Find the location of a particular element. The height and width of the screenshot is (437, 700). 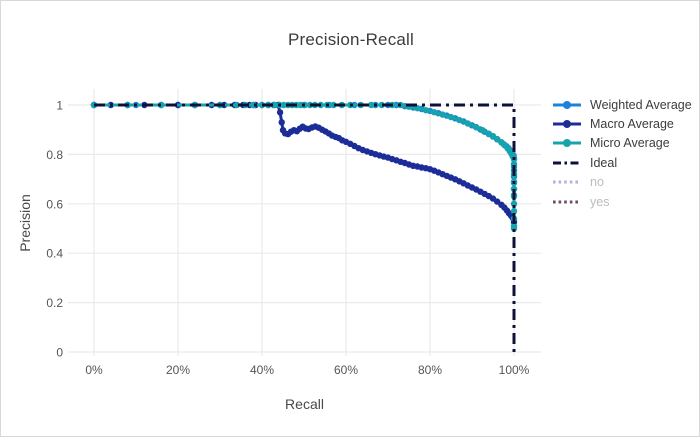

chart-title: Precision-Recall is located at coordinates (351, 39).